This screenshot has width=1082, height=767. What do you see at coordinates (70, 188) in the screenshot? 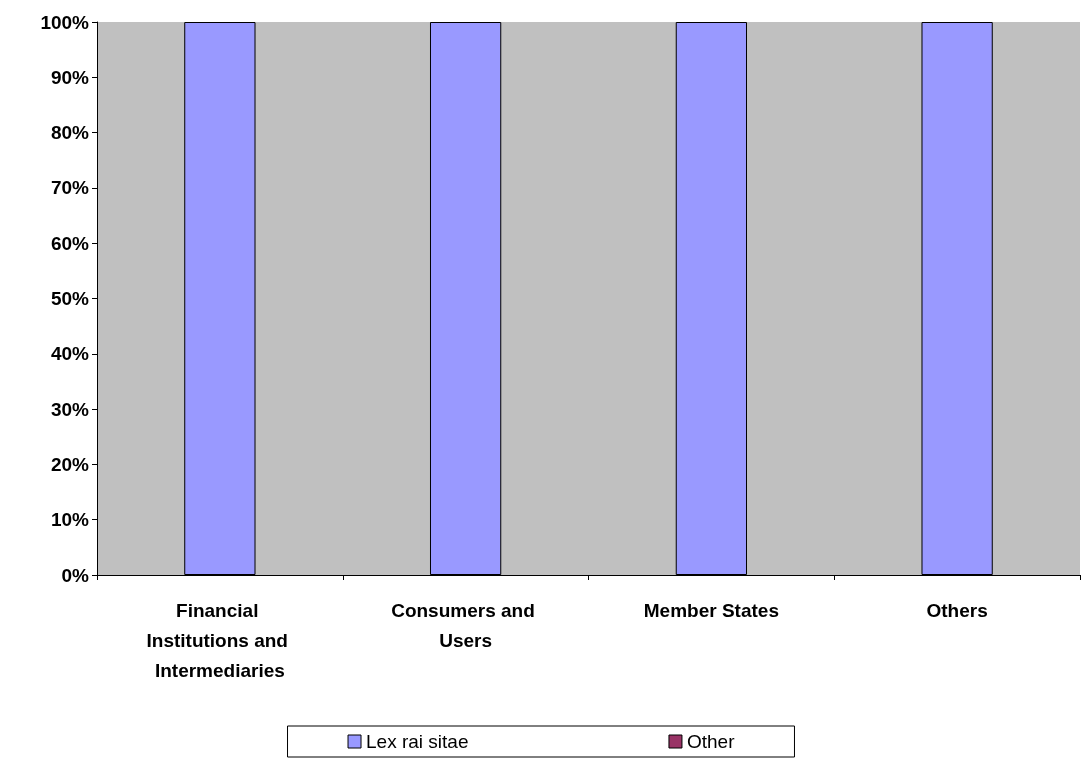
I see `y-tick-label: 70%` at bounding box center [70, 188].